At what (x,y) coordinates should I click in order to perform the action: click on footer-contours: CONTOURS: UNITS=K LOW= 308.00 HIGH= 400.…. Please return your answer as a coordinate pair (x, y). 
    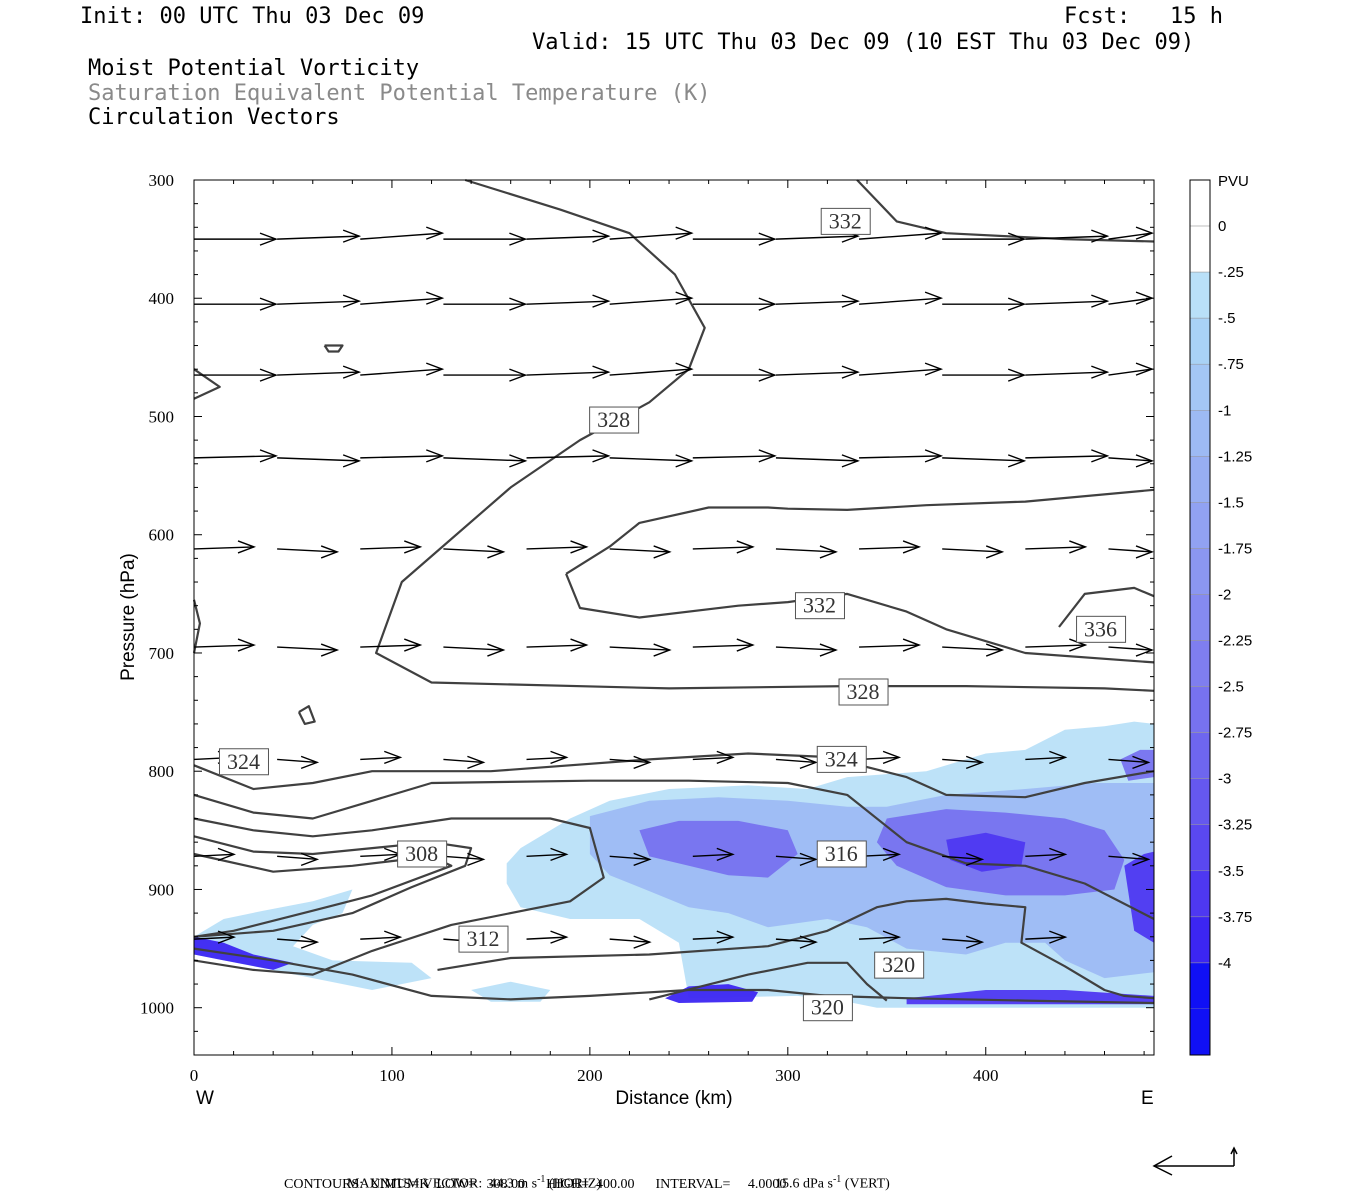
    Looking at the image, I should click on (535, 1184).